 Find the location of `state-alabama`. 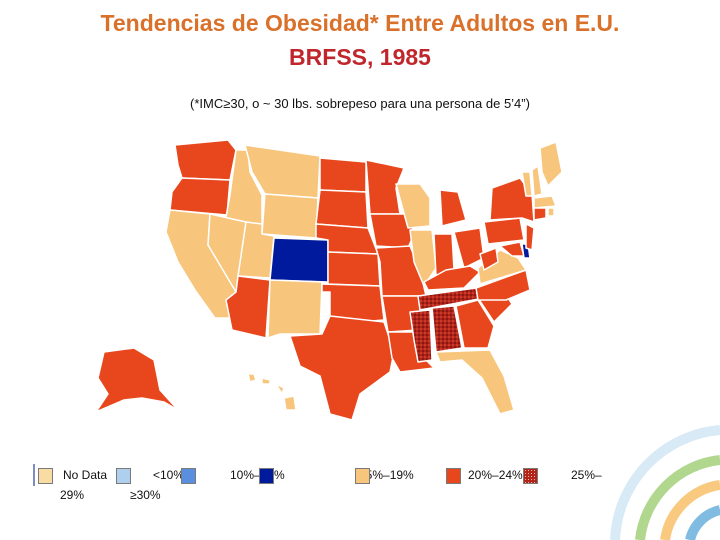

state-alabama is located at coordinates (447, 329).